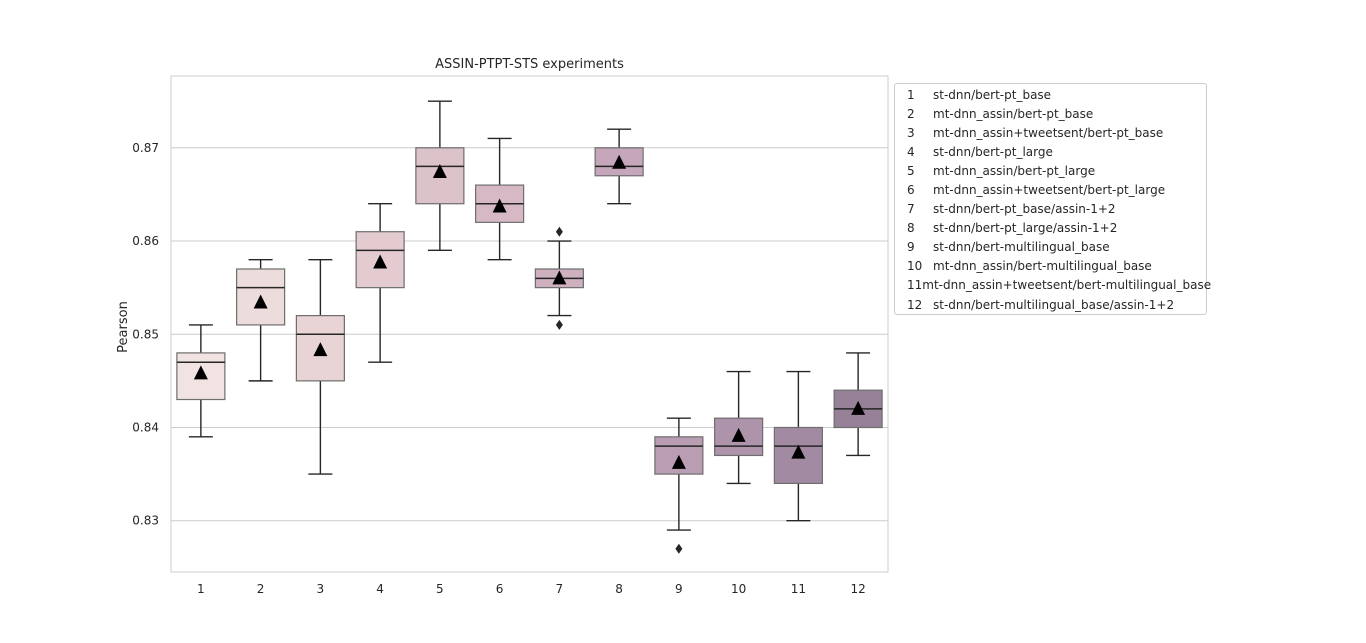  What do you see at coordinates (915, 285) in the screenshot?
I see `legend-key: 11` at bounding box center [915, 285].